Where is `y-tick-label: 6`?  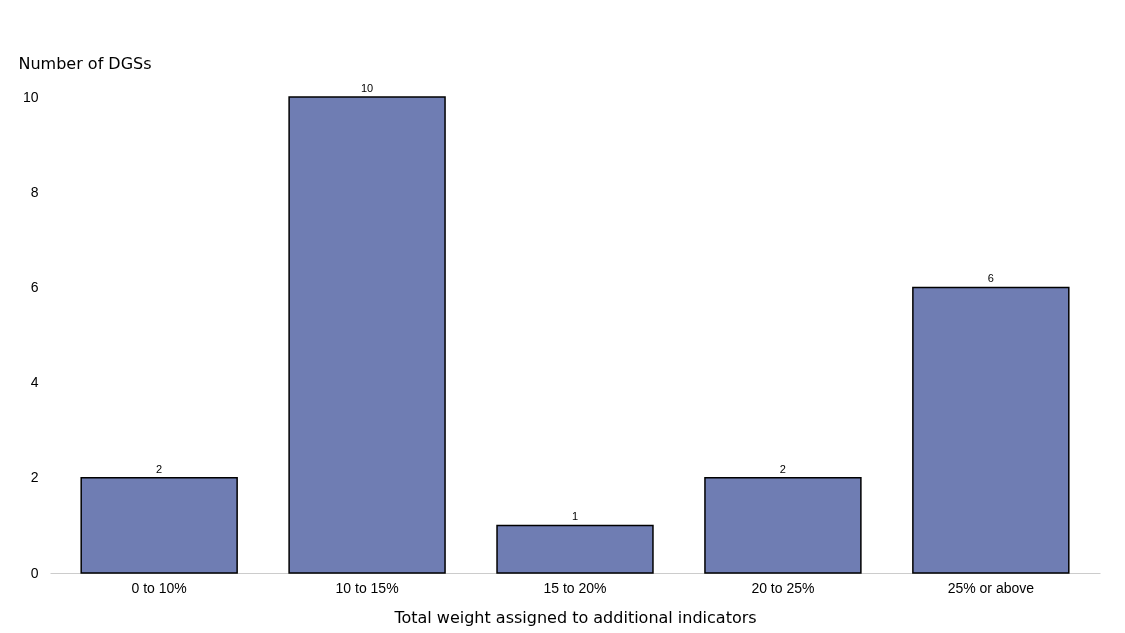 y-tick-label: 6 is located at coordinates (34, 286).